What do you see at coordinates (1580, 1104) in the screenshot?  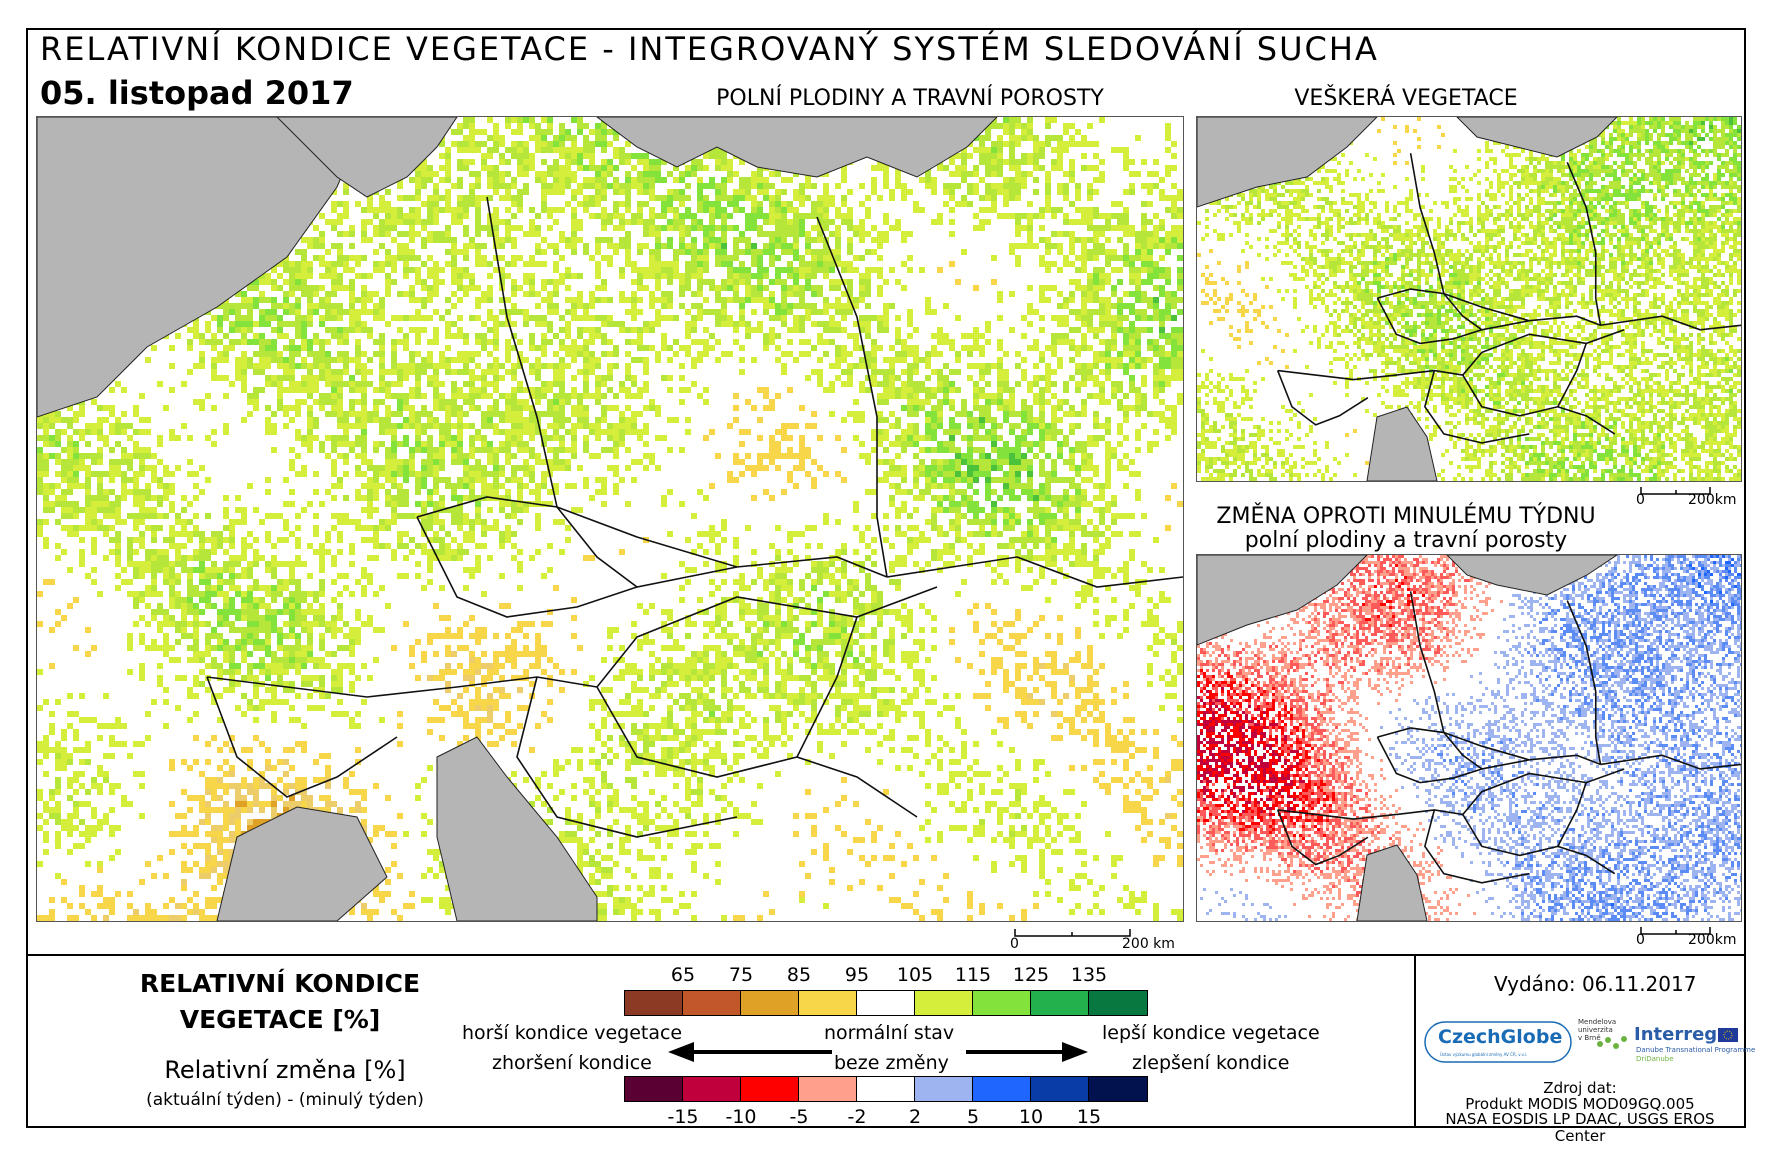 I see `source-line-1: Produkt MODIS MOD09GQ.005` at bounding box center [1580, 1104].